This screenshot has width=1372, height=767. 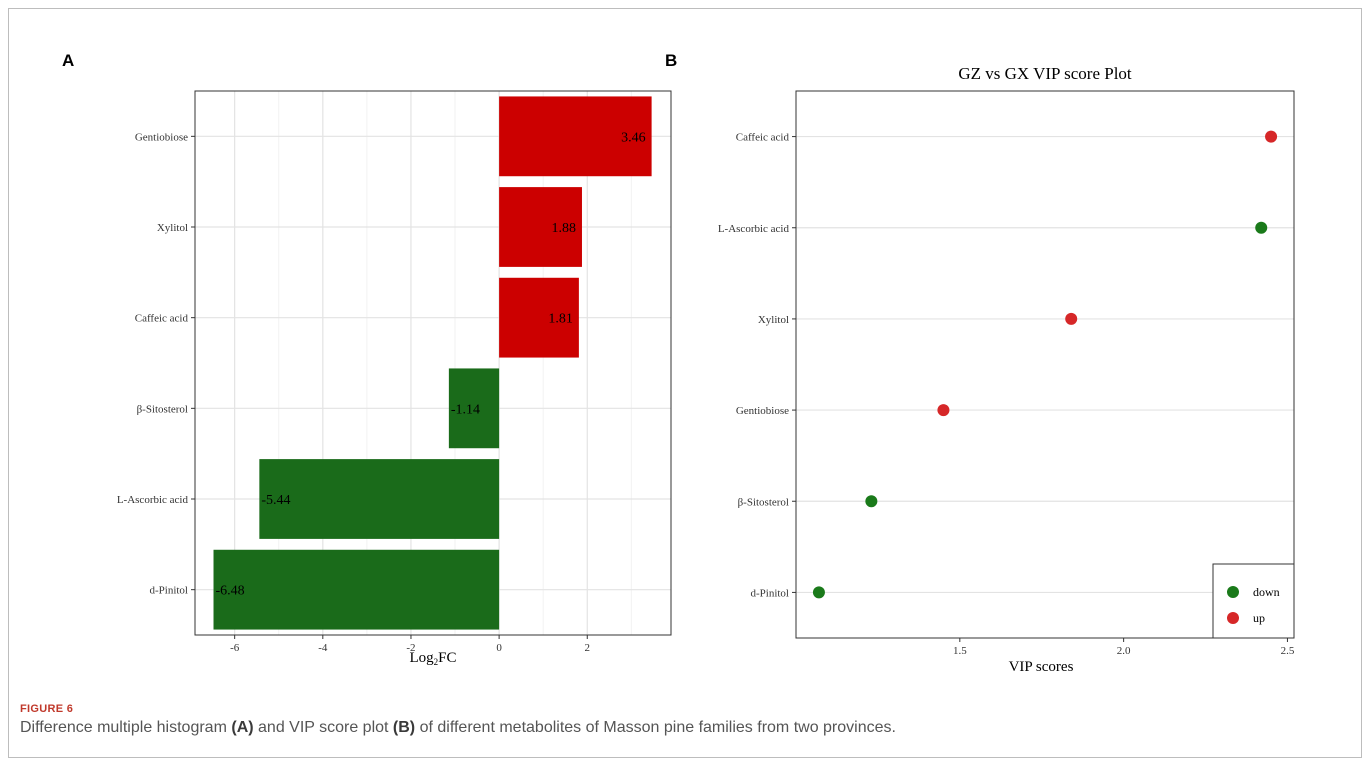 I want to click on panel-a-y-tick-label-sitosterol: β-Sitosterol, so click(x=162, y=409).